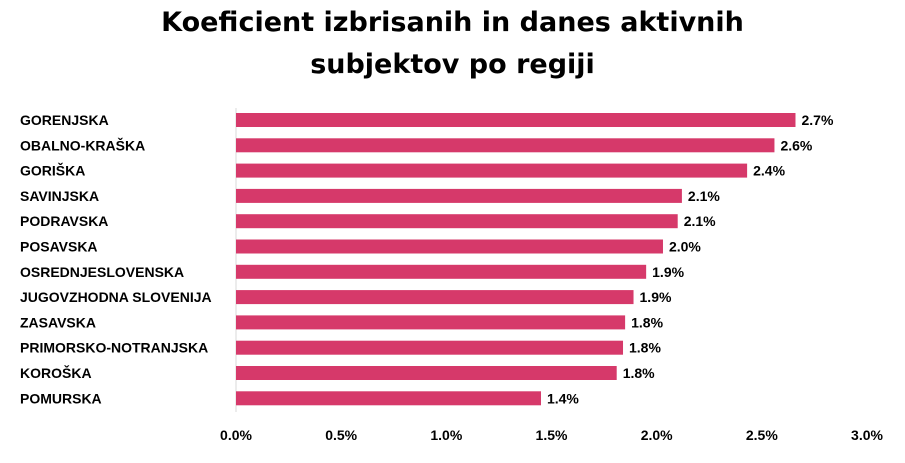  I want to click on category-label: OBALNO-KRAŠKA, so click(82, 144).